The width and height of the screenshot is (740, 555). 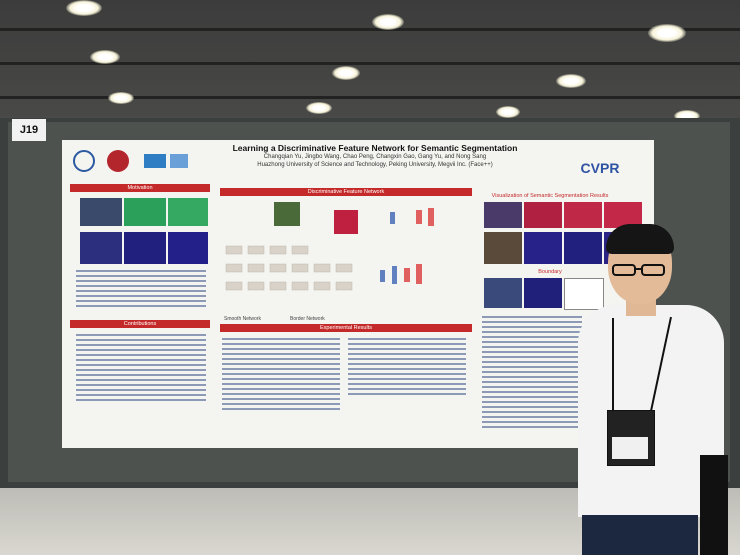 I want to click on glasses-icon, so click(x=638, y=270).